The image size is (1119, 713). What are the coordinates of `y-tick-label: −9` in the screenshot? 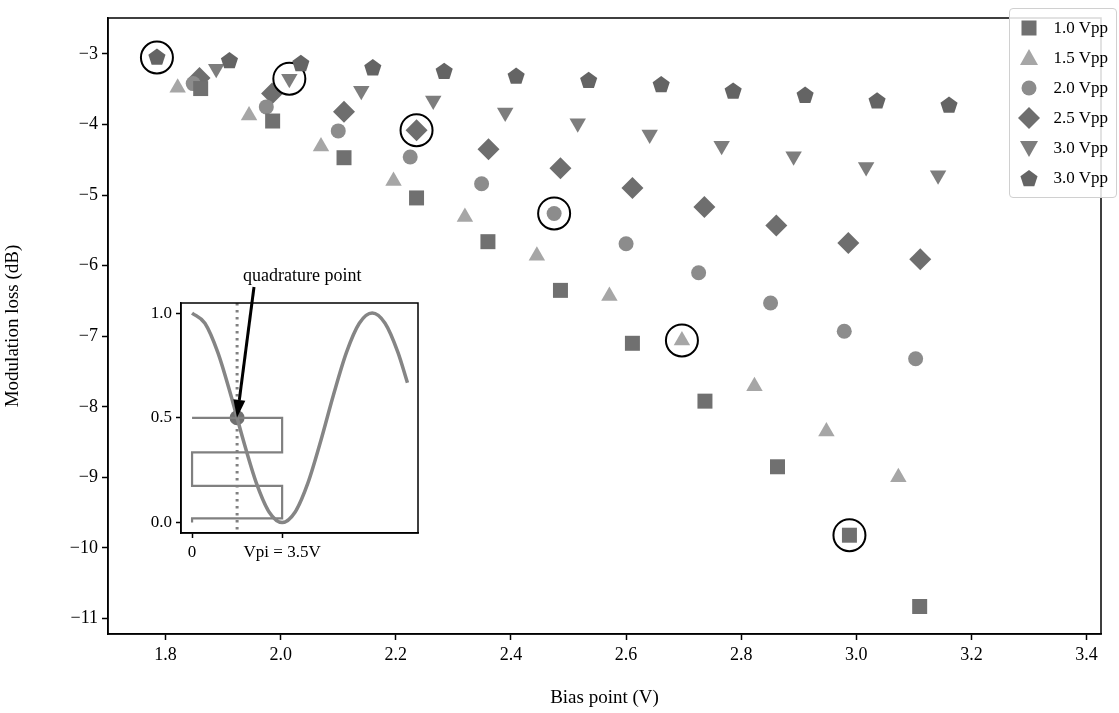 It's located at (88, 476).